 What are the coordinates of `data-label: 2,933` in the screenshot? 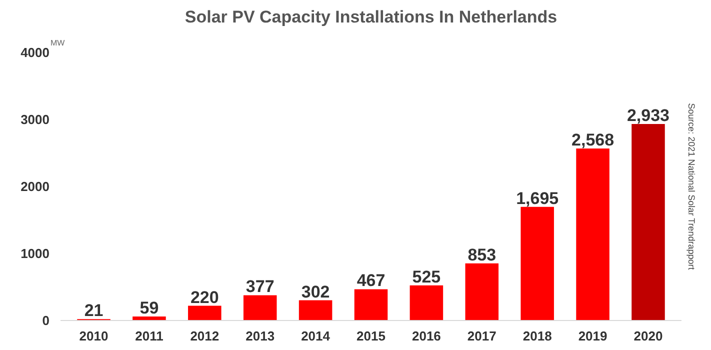 It's located at (648, 115).